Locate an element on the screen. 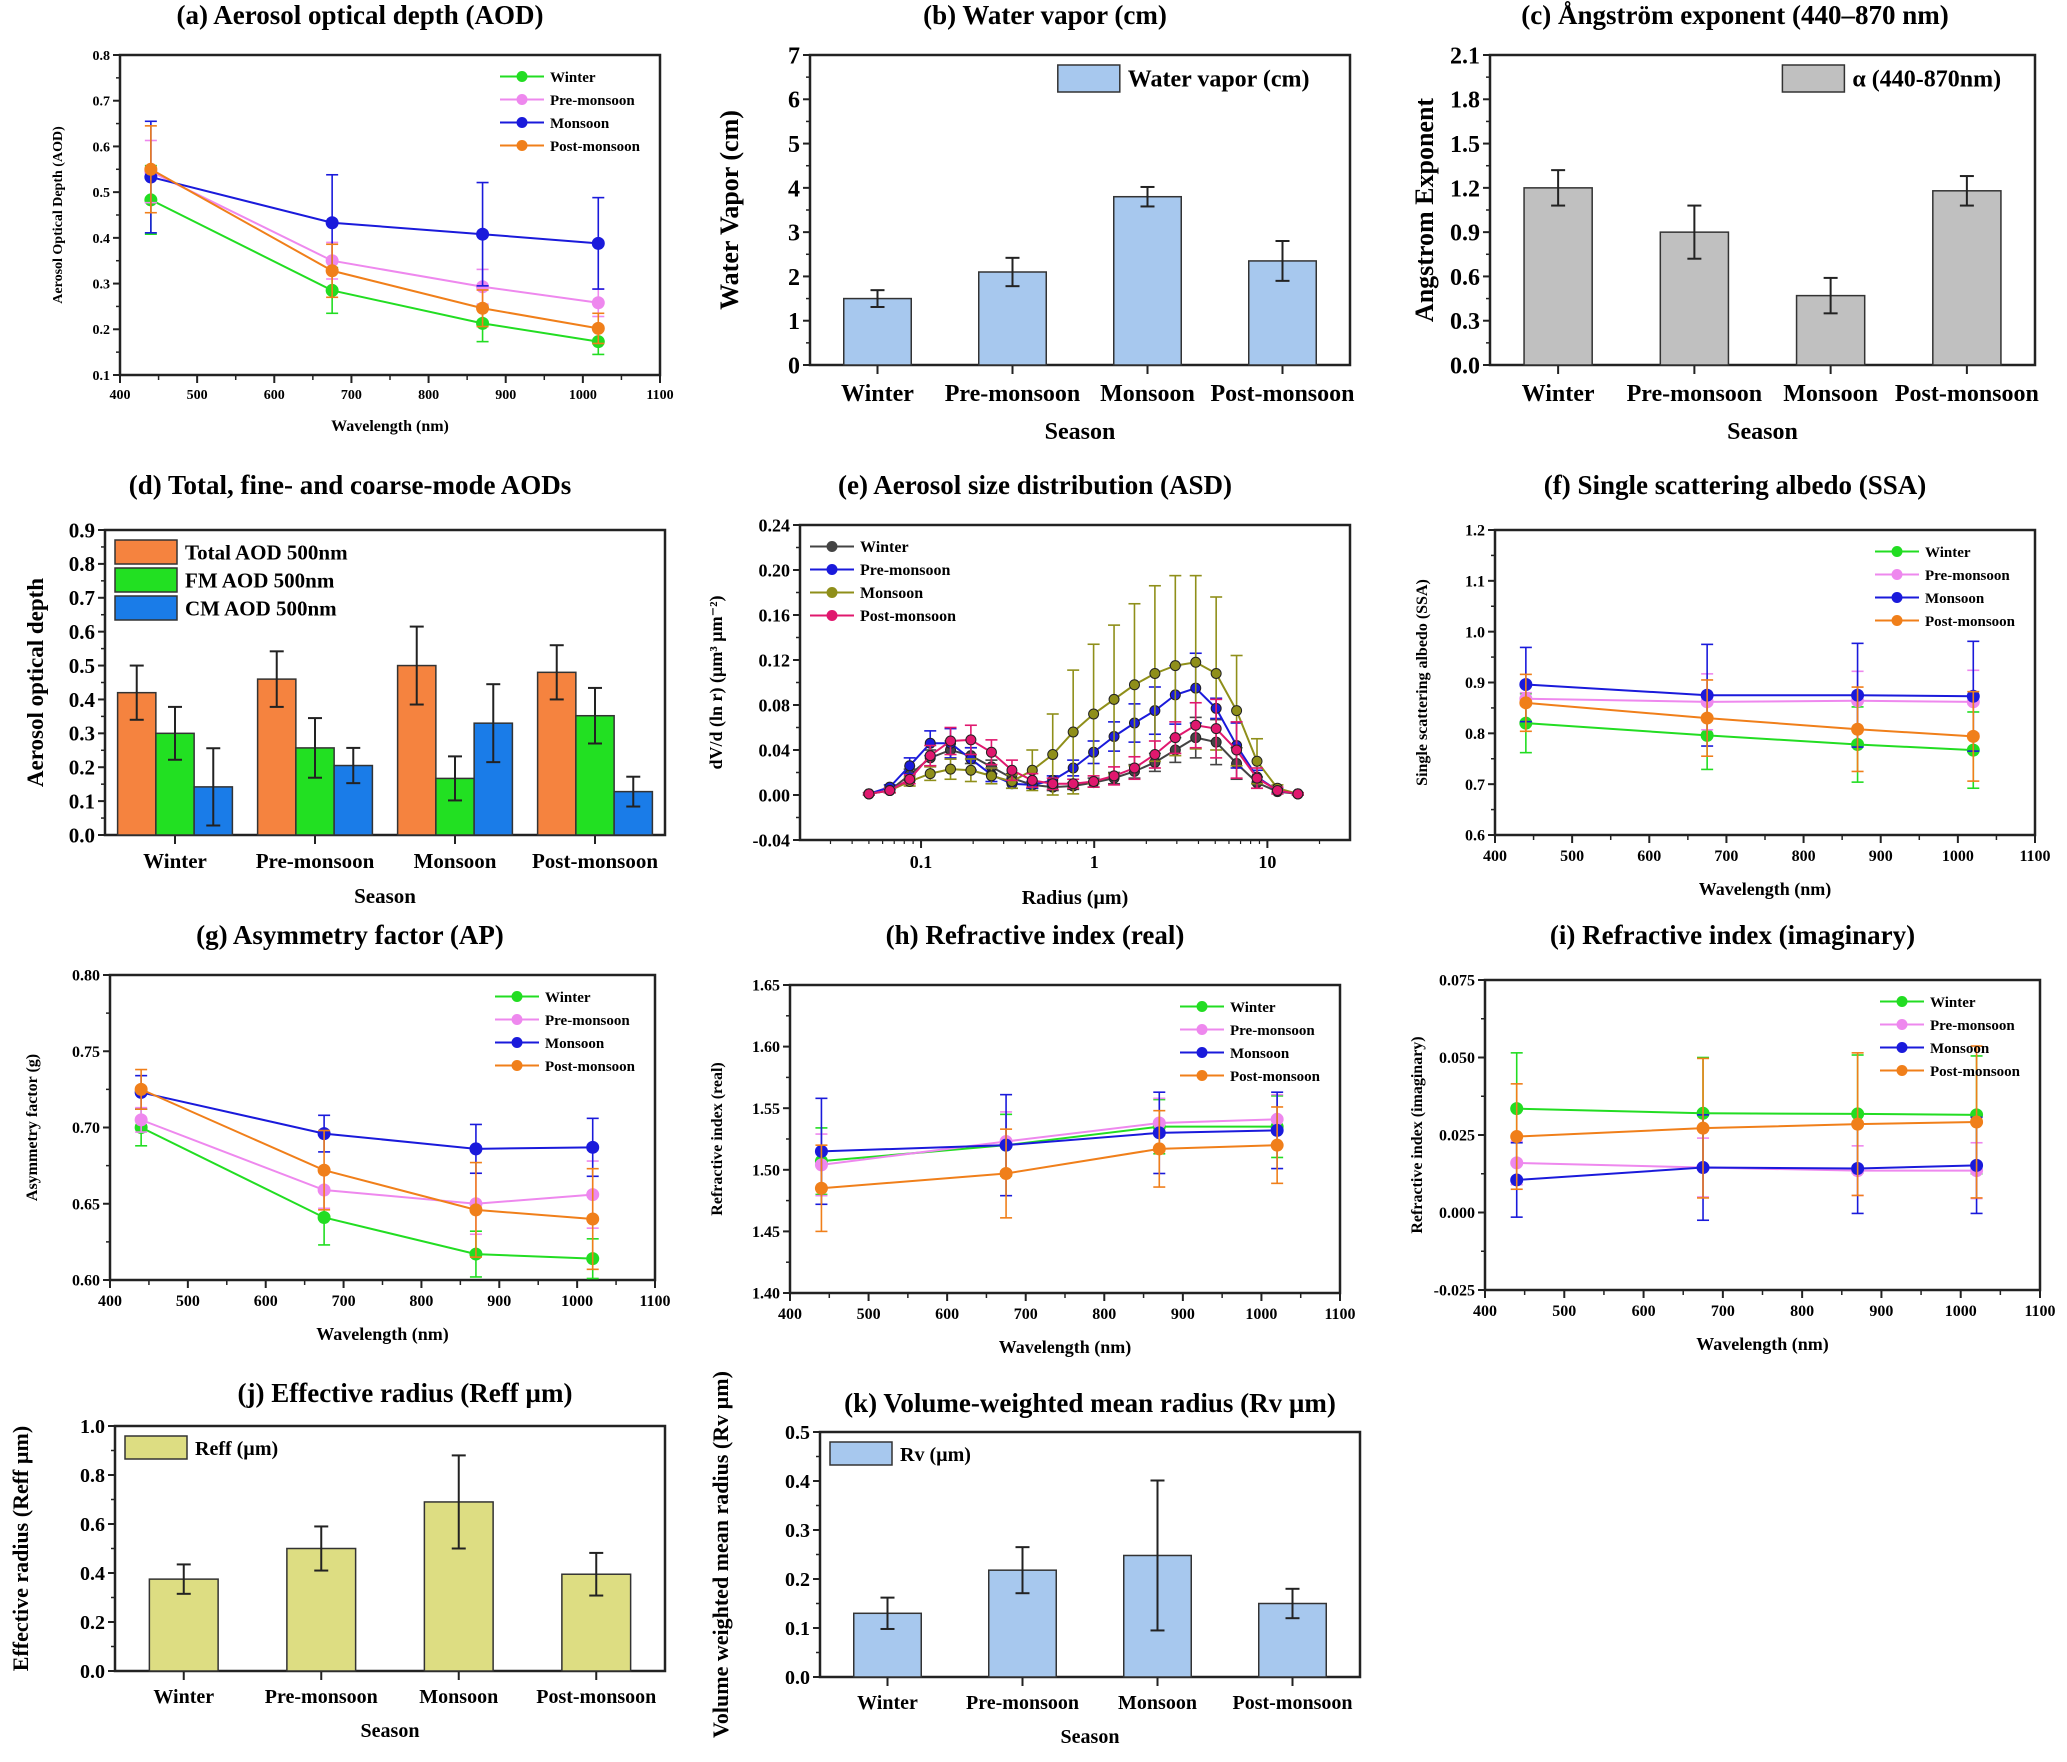 The width and height of the screenshot is (2067, 1762). y-tick-label: -0.025 is located at coordinates (1454, 1291).